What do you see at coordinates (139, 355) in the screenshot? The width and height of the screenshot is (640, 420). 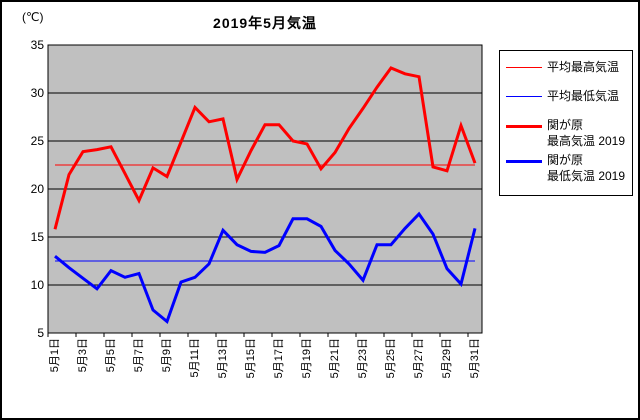 I see `x-tick-label: 5月7日` at bounding box center [139, 355].